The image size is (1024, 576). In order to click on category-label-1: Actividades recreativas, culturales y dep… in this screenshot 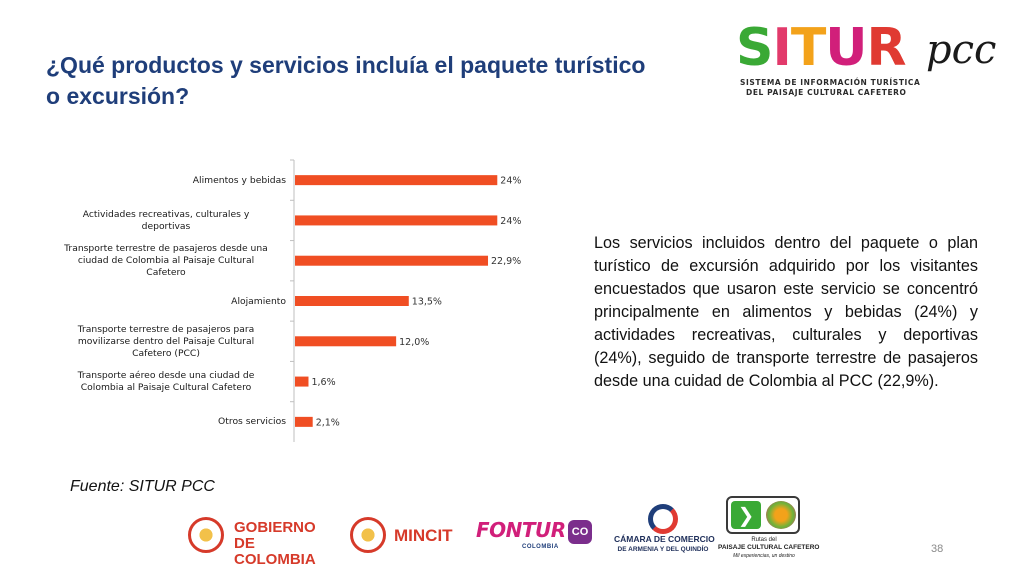, I will do `click(166, 221)`.